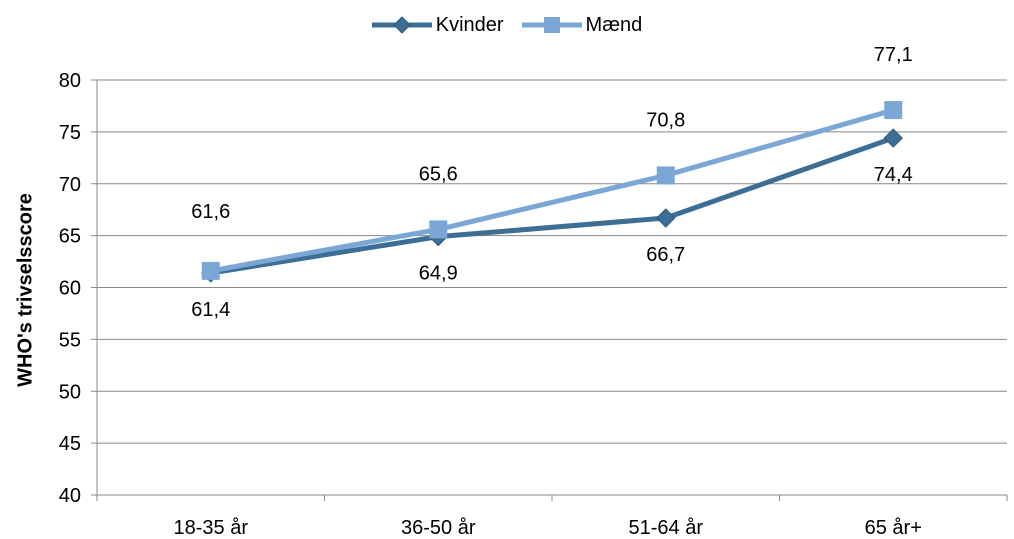 This screenshot has width=1014, height=539. Describe the element at coordinates (614, 24) in the screenshot. I see `legend-label-maend: Mænd` at that location.